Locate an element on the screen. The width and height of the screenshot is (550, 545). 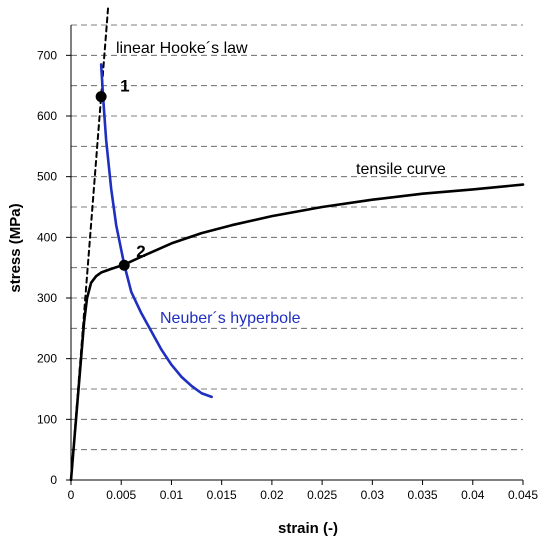
x-tick-label: 0.01 is located at coordinates (172, 495).